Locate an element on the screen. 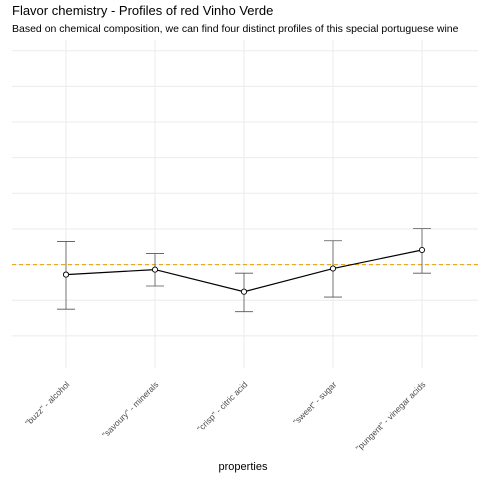 The image size is (480, 480). x-tick-label: "sweet" - sugar is located at coordinates (315, 403).